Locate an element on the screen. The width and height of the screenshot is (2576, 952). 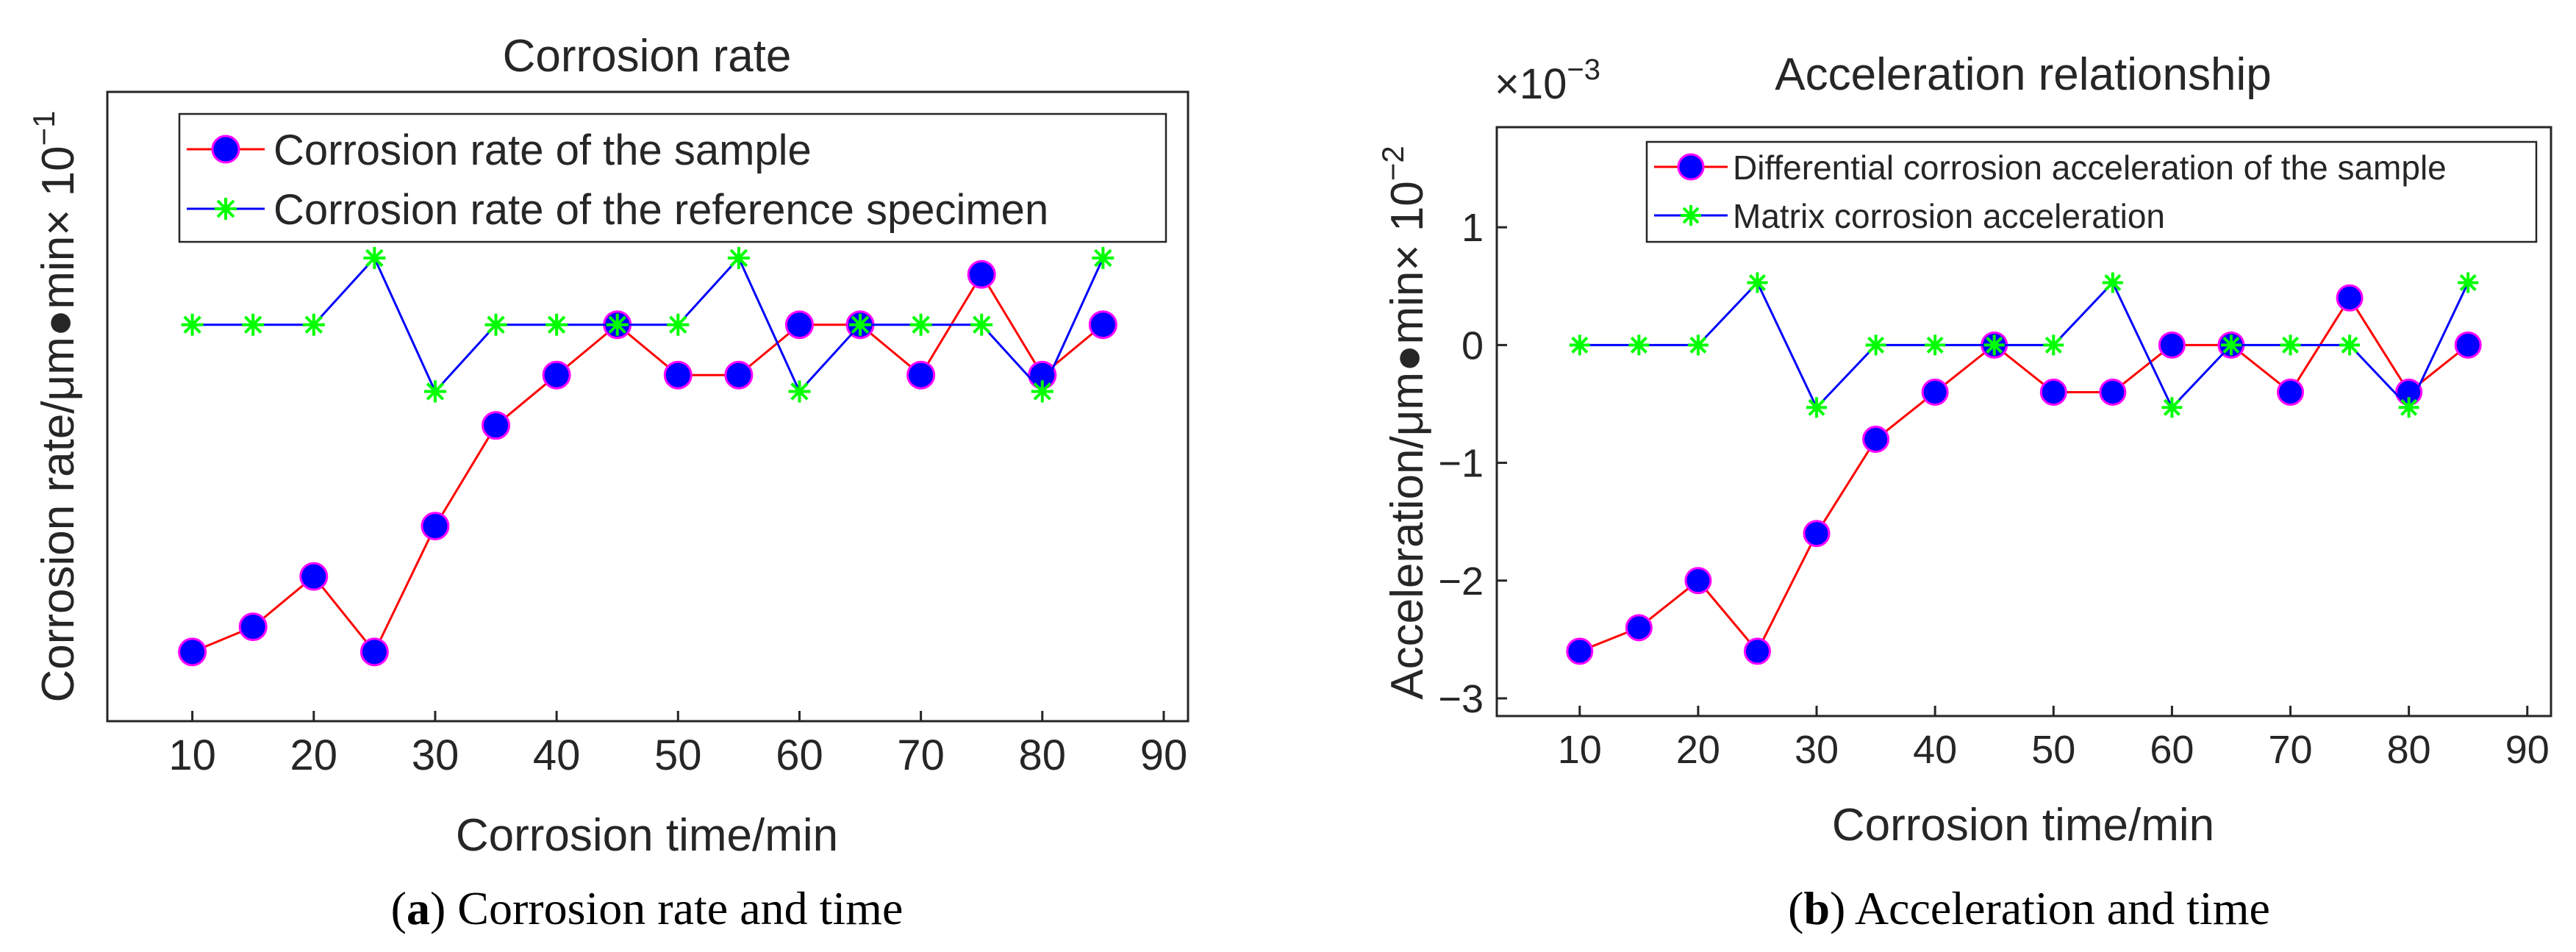
caption-a-text: Corrosion rate and time is located at coordinates (674, 908).